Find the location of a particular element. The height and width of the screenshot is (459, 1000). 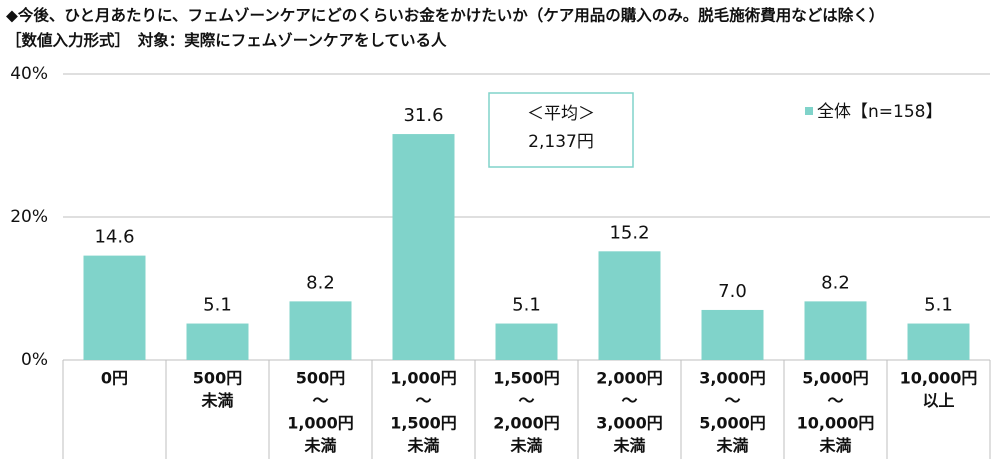

data-label: 31.6 is located at coordinates (423, 115).